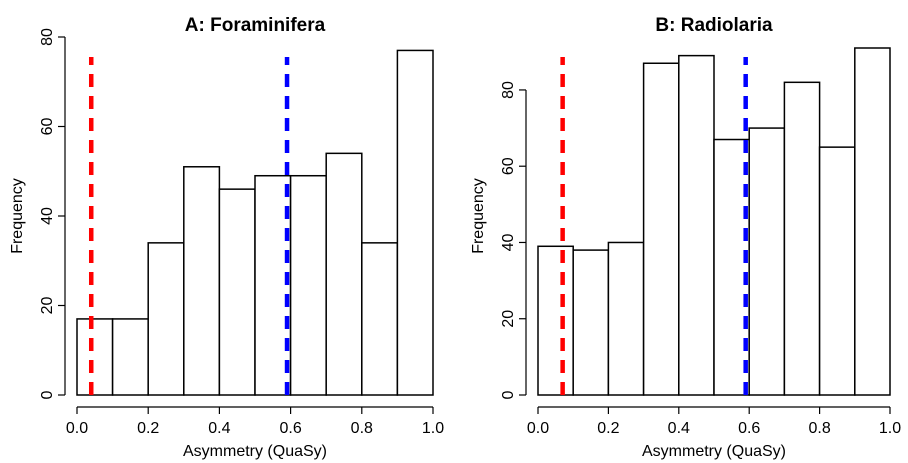 This screenshot has width=908, height=463. I want to click on chart-title: A: Foraminifera, so click(255, 25).